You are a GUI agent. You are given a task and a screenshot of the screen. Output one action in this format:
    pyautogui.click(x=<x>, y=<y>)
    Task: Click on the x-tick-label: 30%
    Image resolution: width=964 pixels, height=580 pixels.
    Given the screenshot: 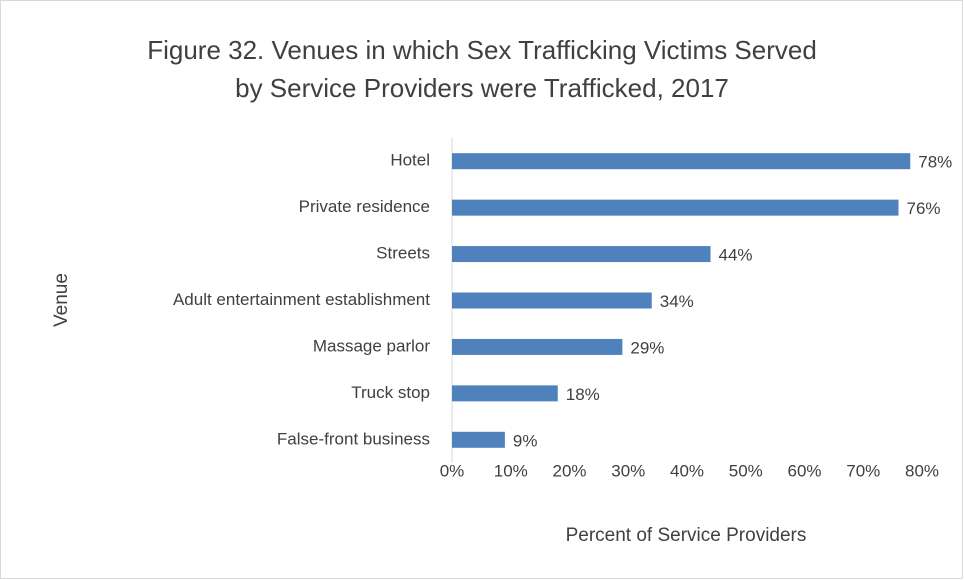 What is the action you would take?
    pyautogui.click(x=628, y=470)
    